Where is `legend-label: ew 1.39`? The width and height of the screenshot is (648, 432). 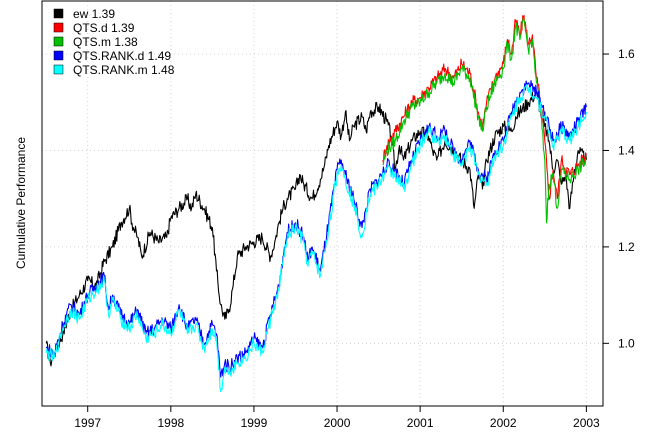
legend-label: ew 1.39 is located at coordinates (94, 14).